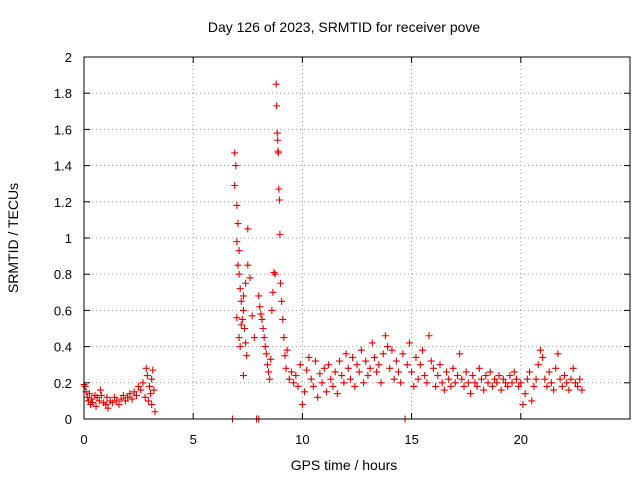 The height and width of the screenshot is (480, 640). What do you see at coordinates (68, 57) in the screenshot?
I see `y-tick-label: 2` at bounding box center [68, 57].